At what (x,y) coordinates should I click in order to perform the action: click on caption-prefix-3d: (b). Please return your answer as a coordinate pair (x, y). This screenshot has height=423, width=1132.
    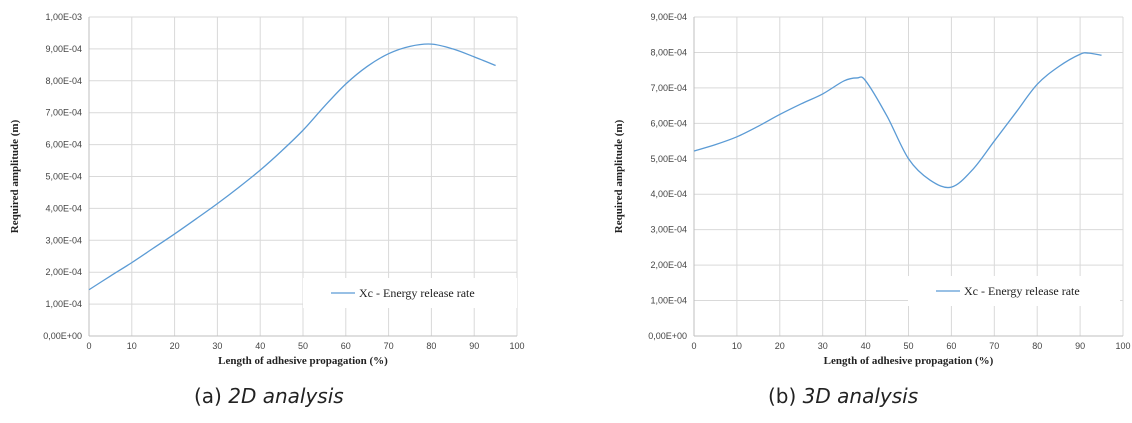
    Looking at the image, I should click on (782, 396).